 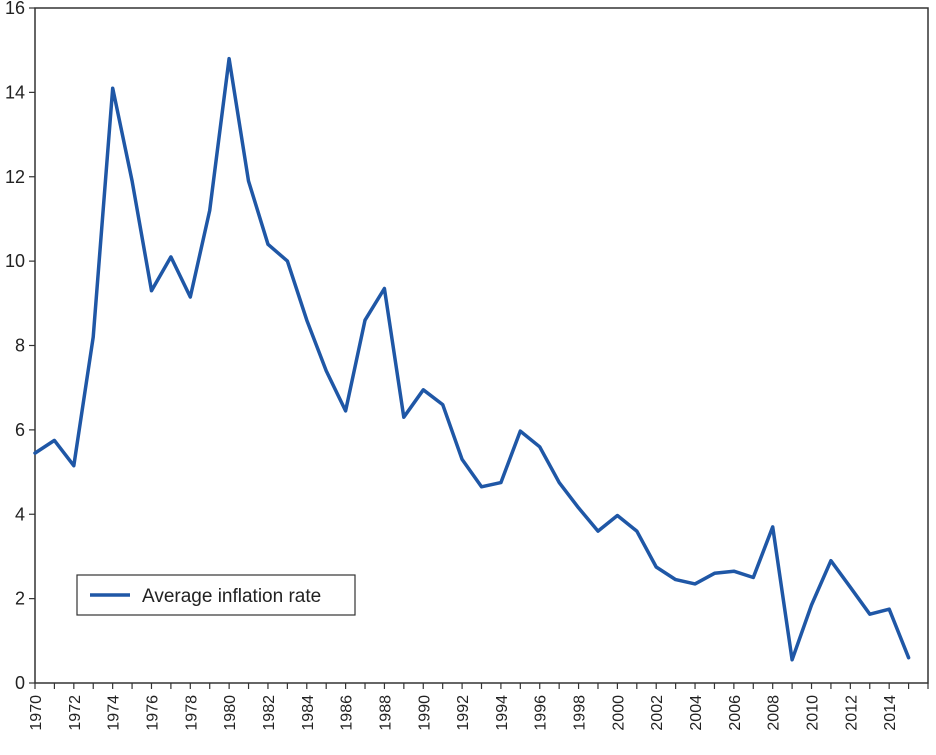 What do you see at coordinates (20, 683) in the screenshot?
I see `y-tick-label: 0` at bounding box center [20, 683].